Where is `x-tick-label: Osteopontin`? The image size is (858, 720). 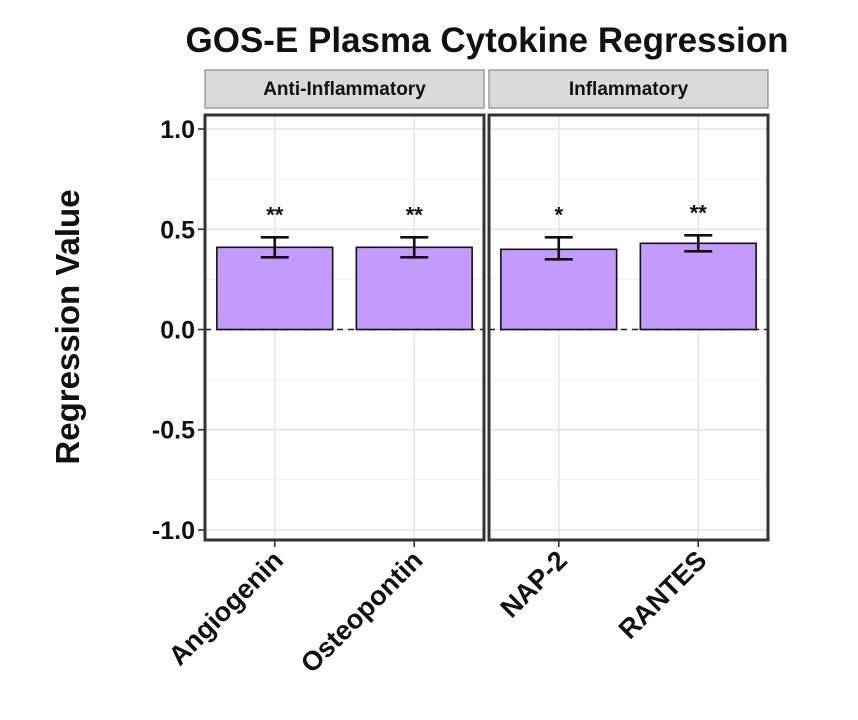 x-tick-label: Osteopontin is located at coordinates (362, 612).